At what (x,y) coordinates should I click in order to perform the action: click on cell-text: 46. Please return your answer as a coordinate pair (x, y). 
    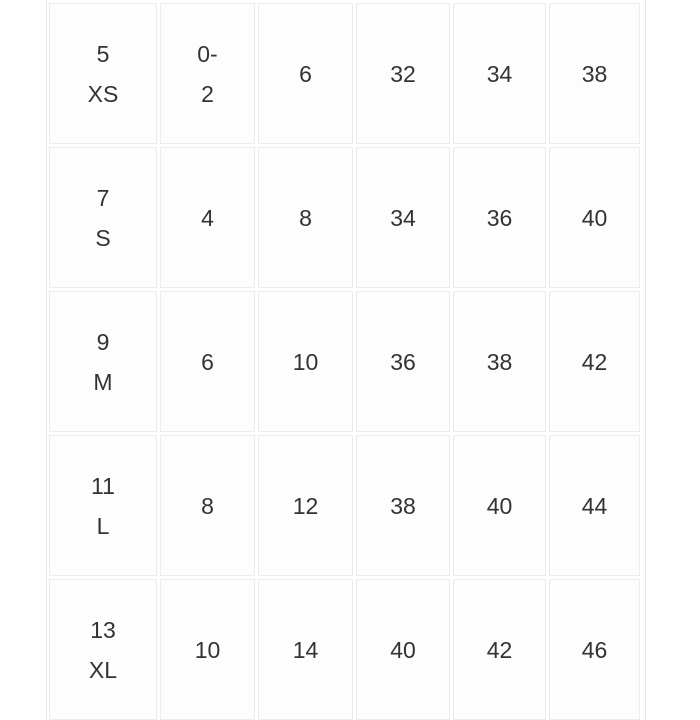
    Looking at the image, I should click on (594, 649).